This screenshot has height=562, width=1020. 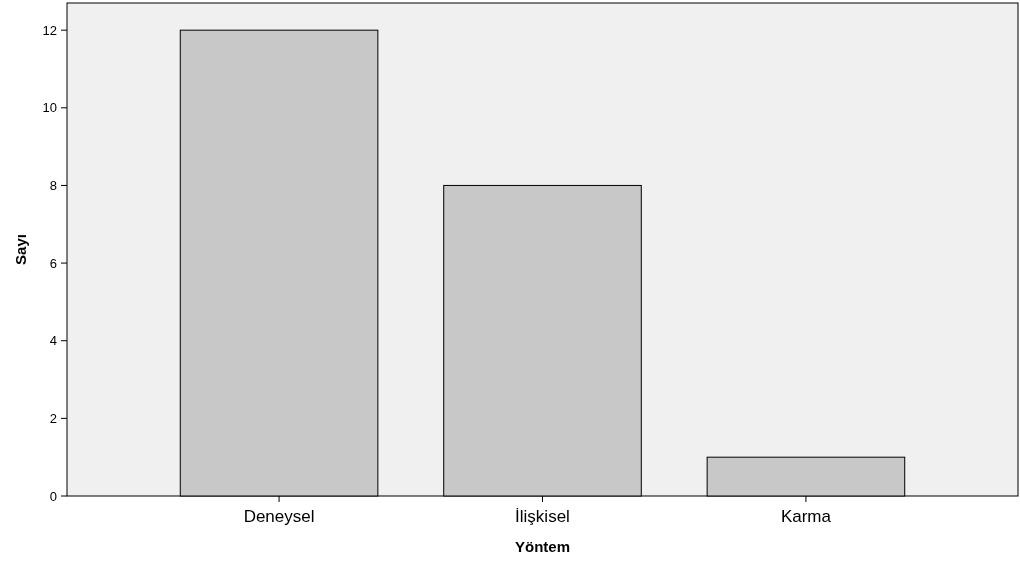 What do you see at coordinates (542, 546) in the screenshot?
I see `x-axis-title: Yöntem` at bounding box center [542, 546].